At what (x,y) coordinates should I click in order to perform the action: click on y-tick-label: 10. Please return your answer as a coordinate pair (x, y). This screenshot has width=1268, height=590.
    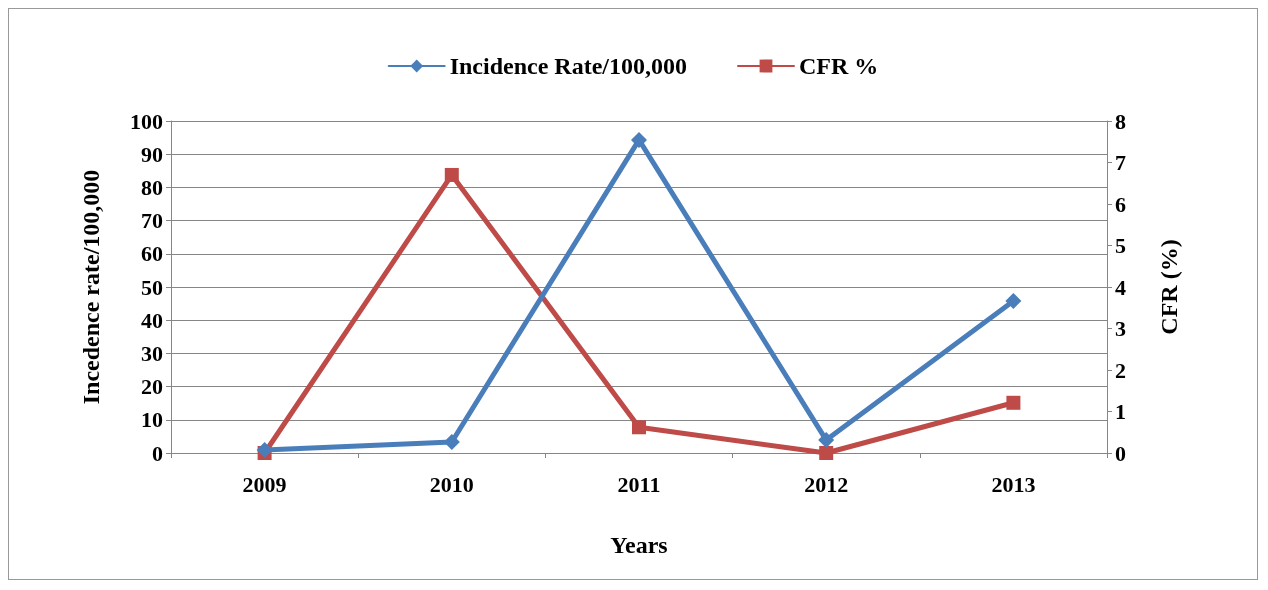
    Looking at the image, I should click on (152, 420).